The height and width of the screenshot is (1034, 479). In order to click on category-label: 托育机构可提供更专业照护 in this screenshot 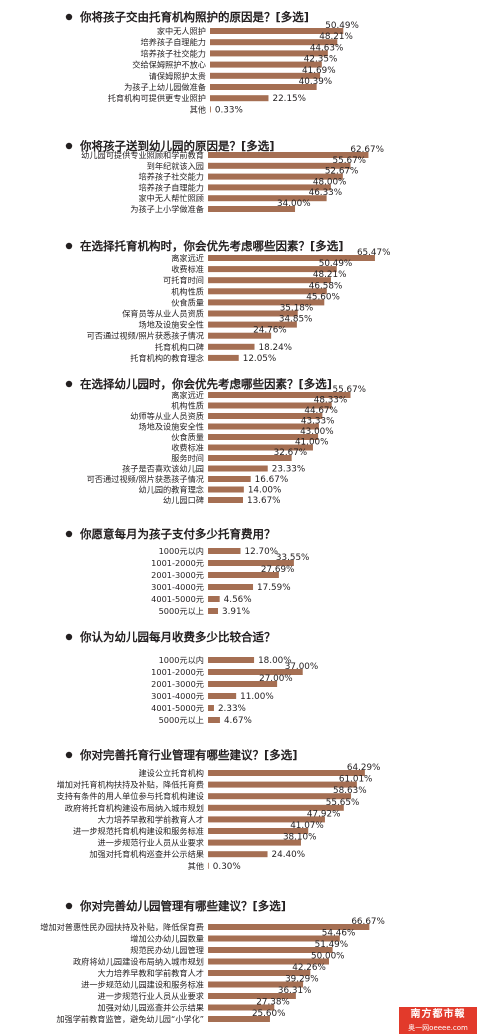, I will do `click(157, 98)`.